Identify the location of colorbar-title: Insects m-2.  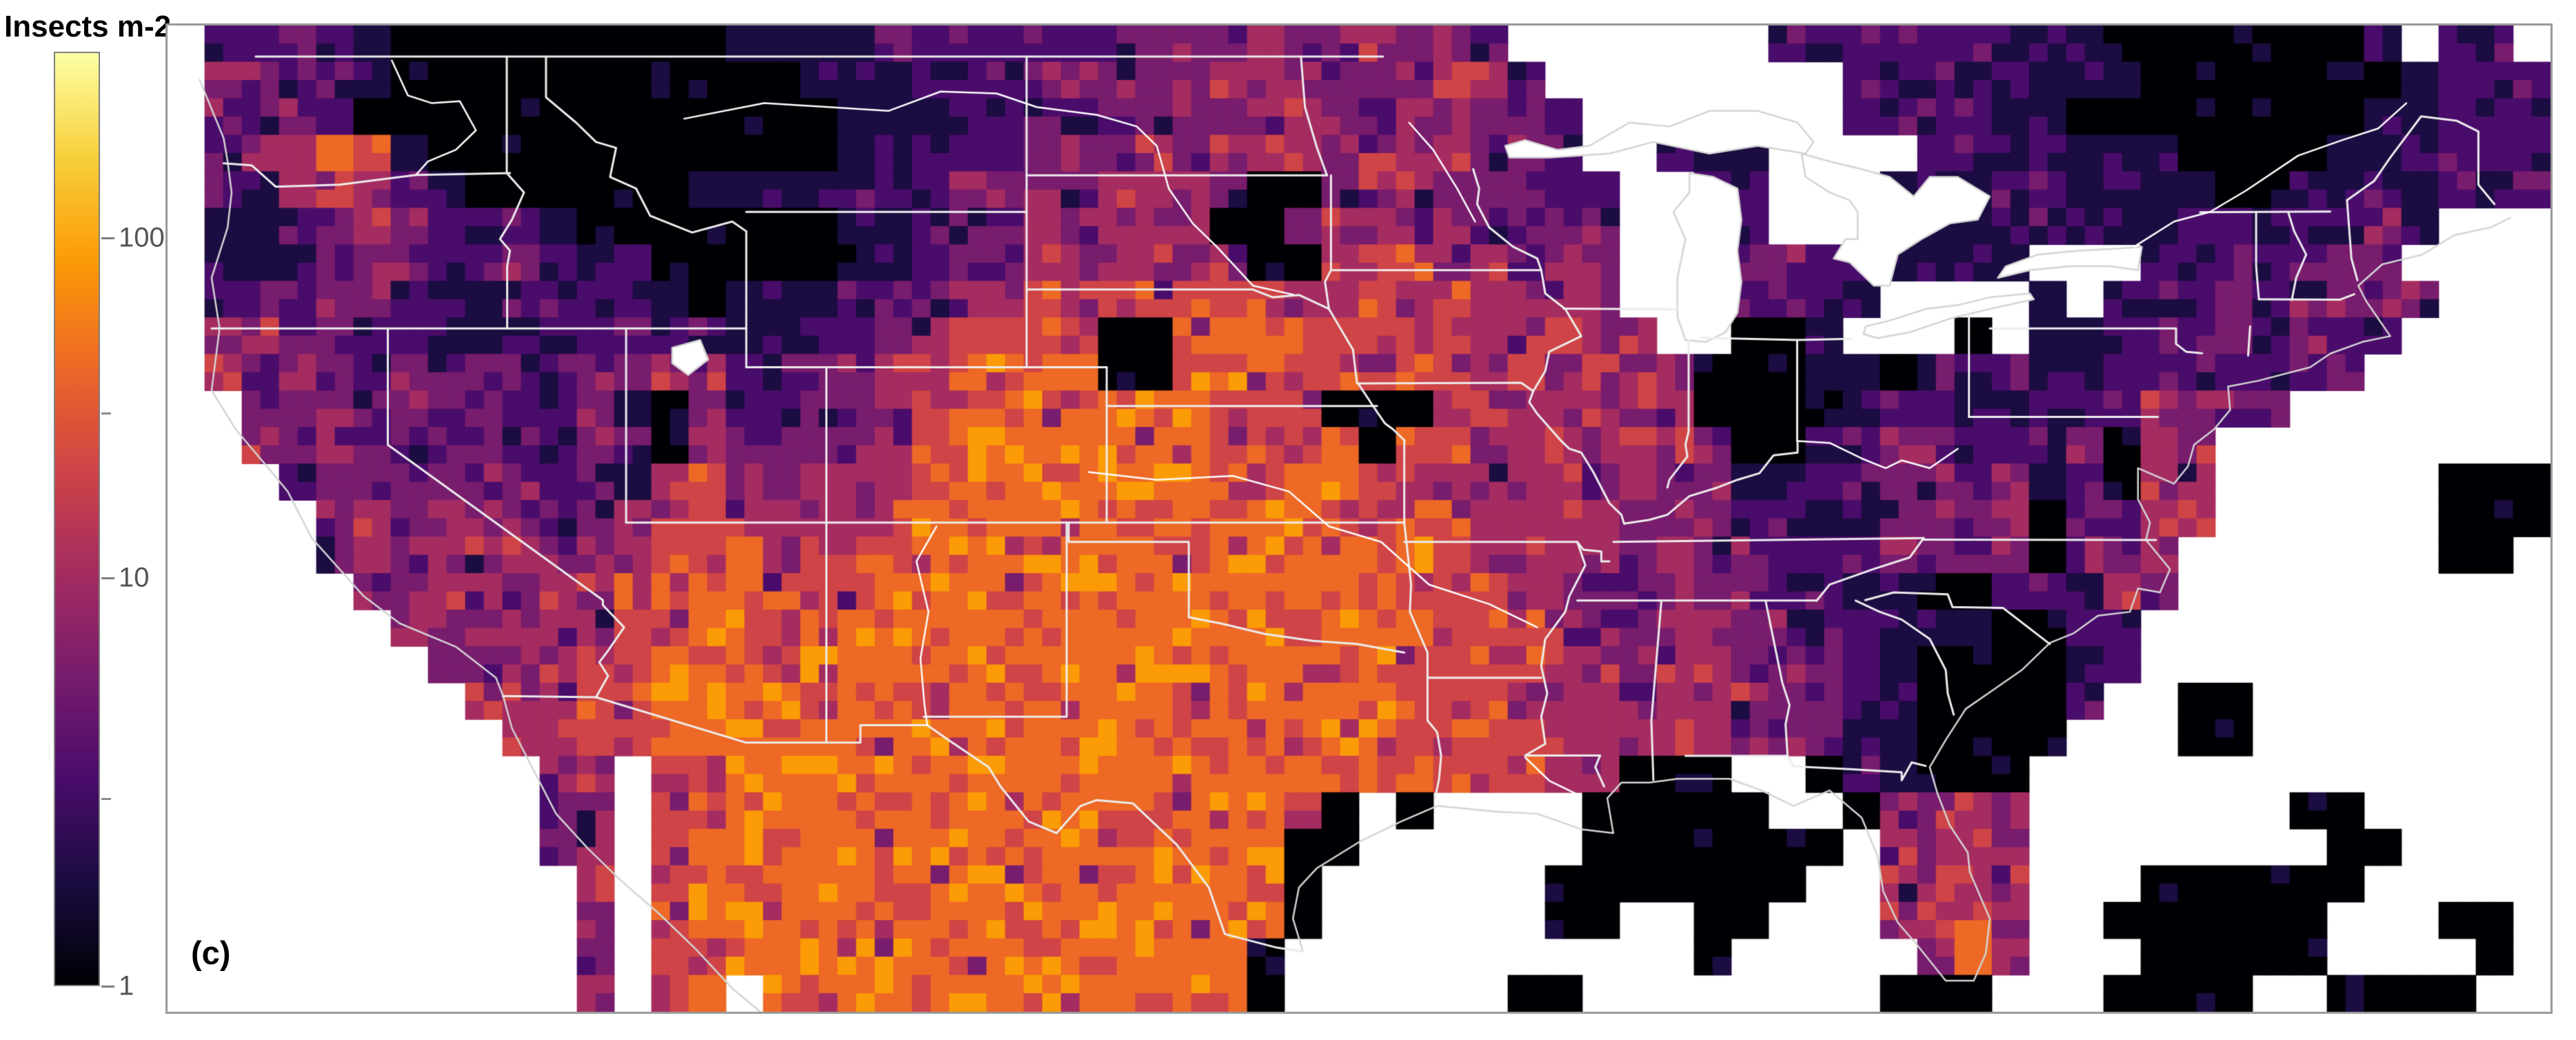
(88, 26).